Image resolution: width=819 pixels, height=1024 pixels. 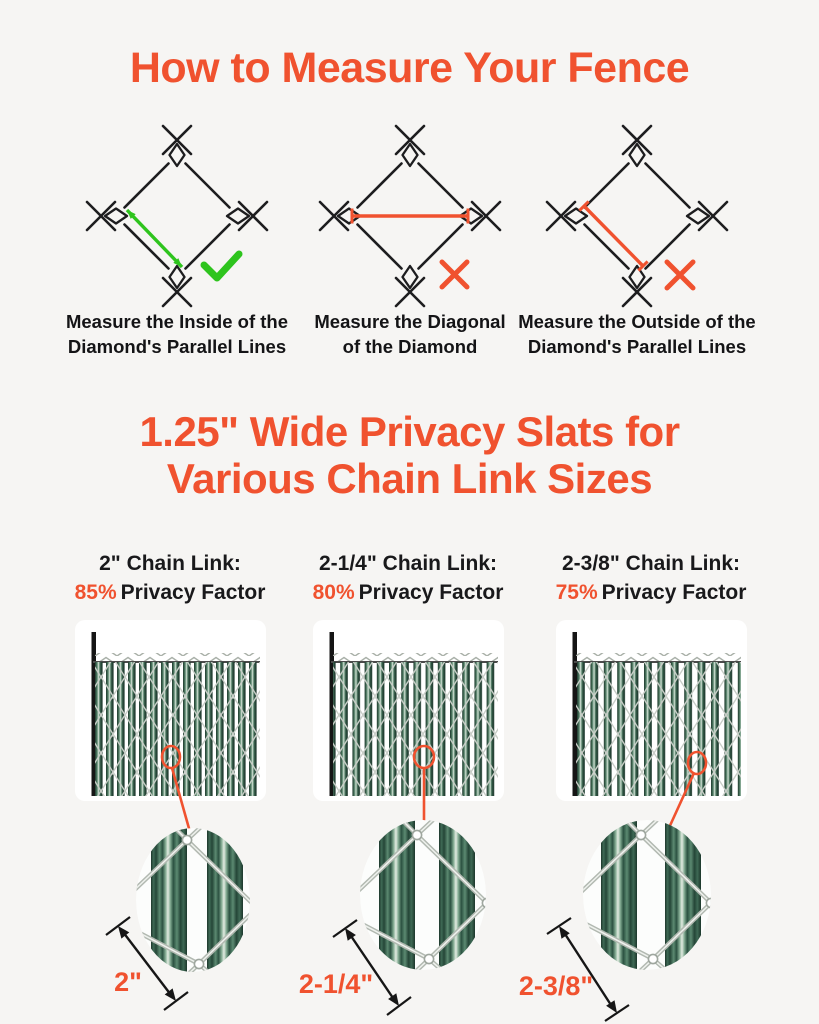 I want to click on privacy-percent: 75%, so click(x=576, y=592).